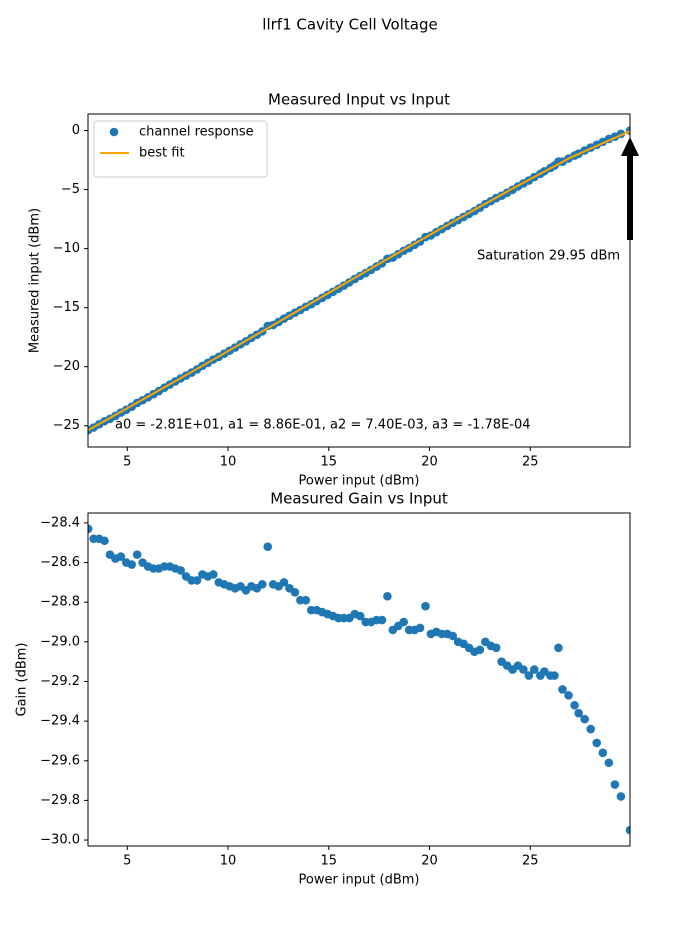  Describe the element at coordinates (60, 800) in the screenshot. I see `y-tick-label: −29.8` at that location.